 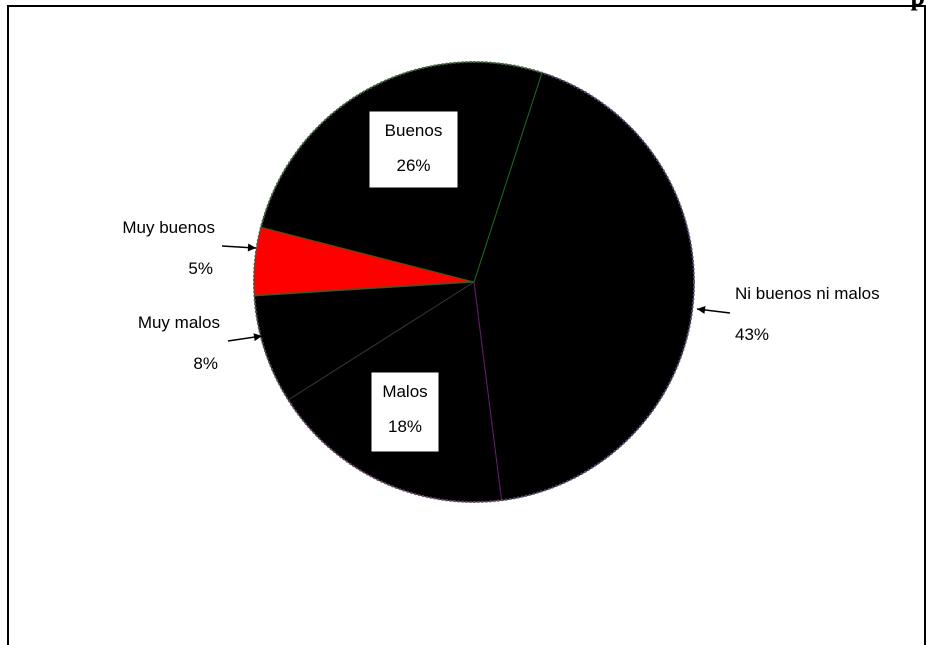 What do you see at coordinates (752, 334) in the screenshot?
I see `slice-value-ni-buenos-ni-malos: 43%` at bounding box center [752, 334].